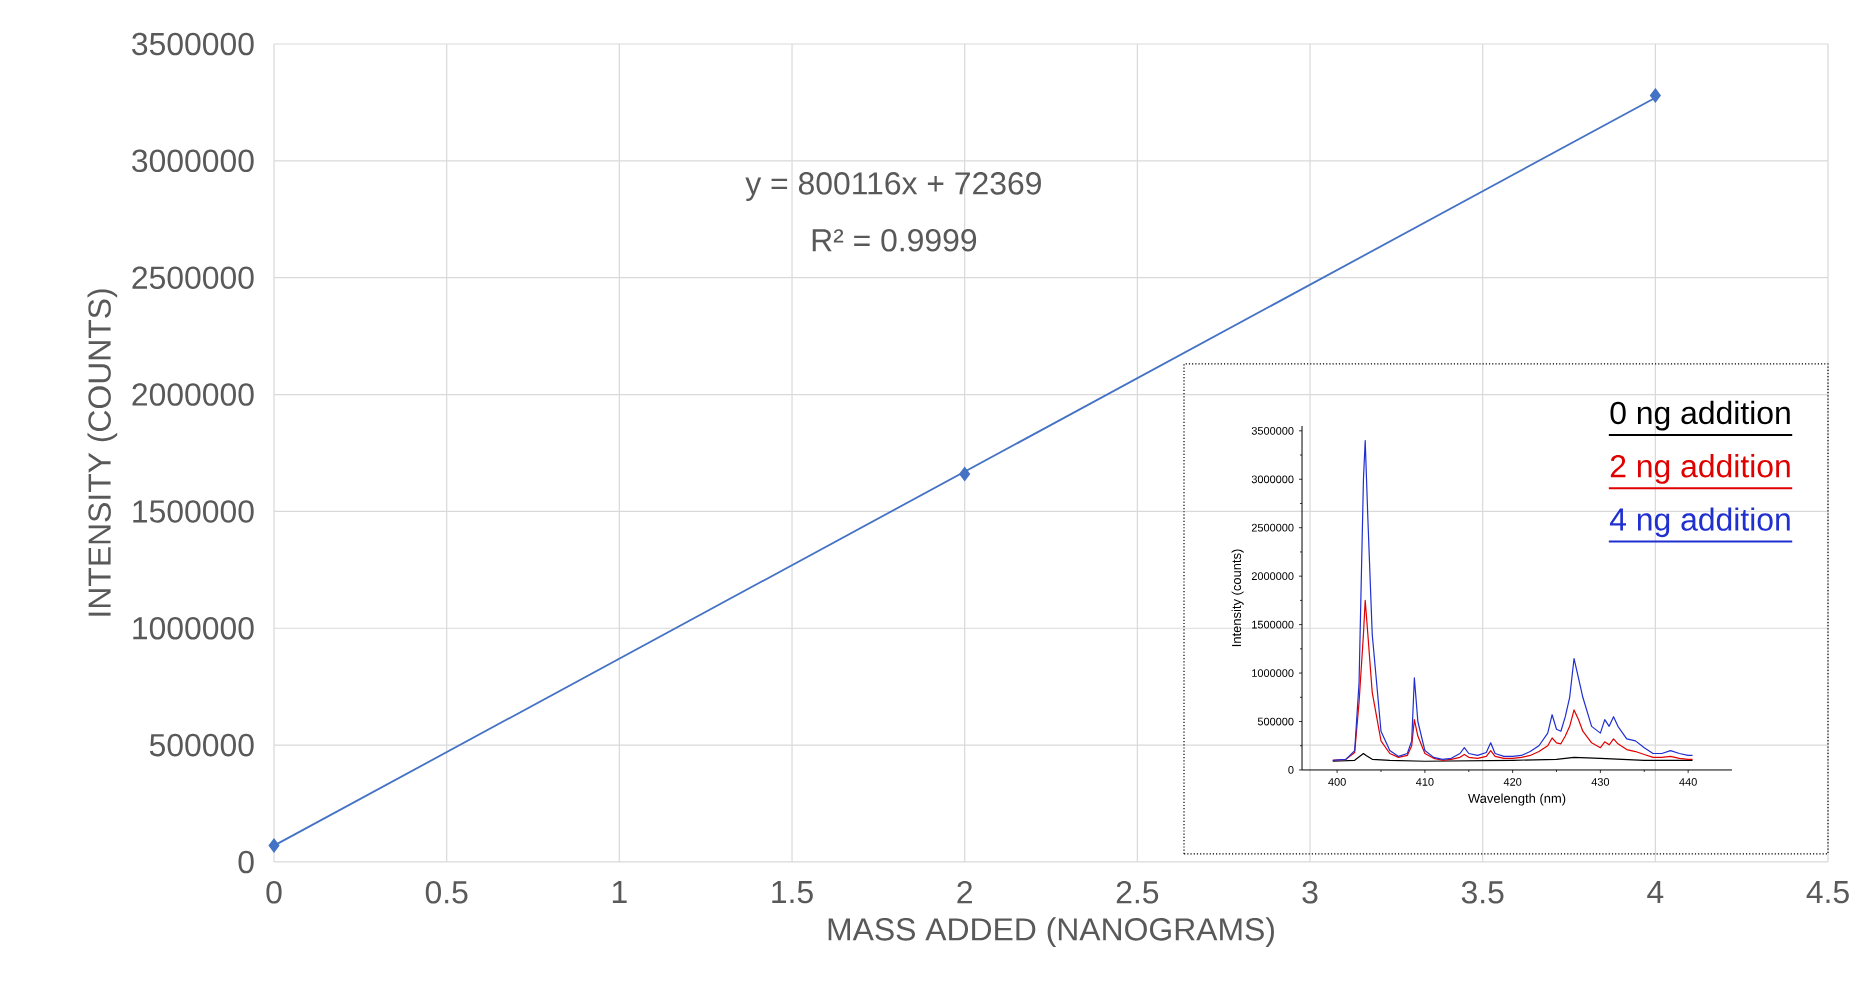 The height and width of the screenshot is (1000, 1866). Describe the element at coordinates (193, 628) in the screenshot. I see `y-tick-label: 1000000` at that location.